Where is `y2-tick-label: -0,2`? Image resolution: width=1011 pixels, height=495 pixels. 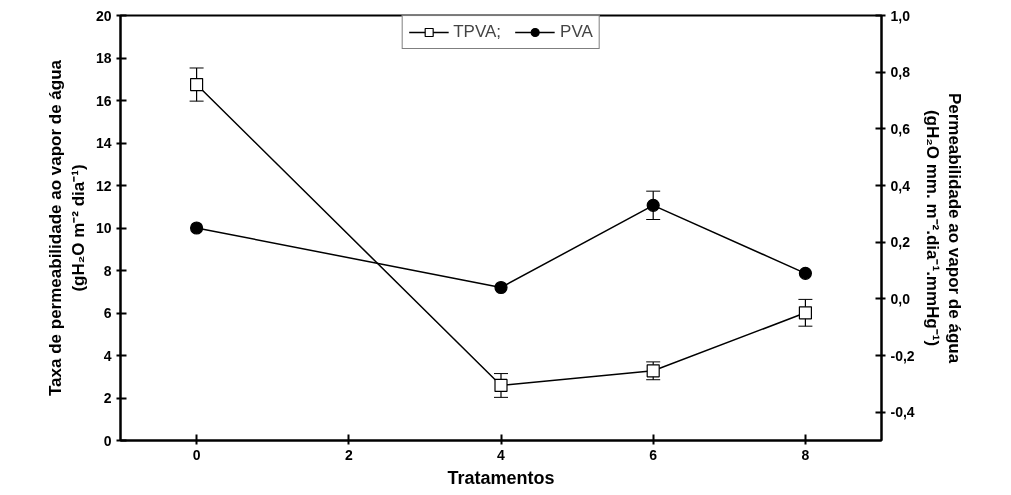 y2-tick-label: -0,2 is located at coordinates (902, 355).